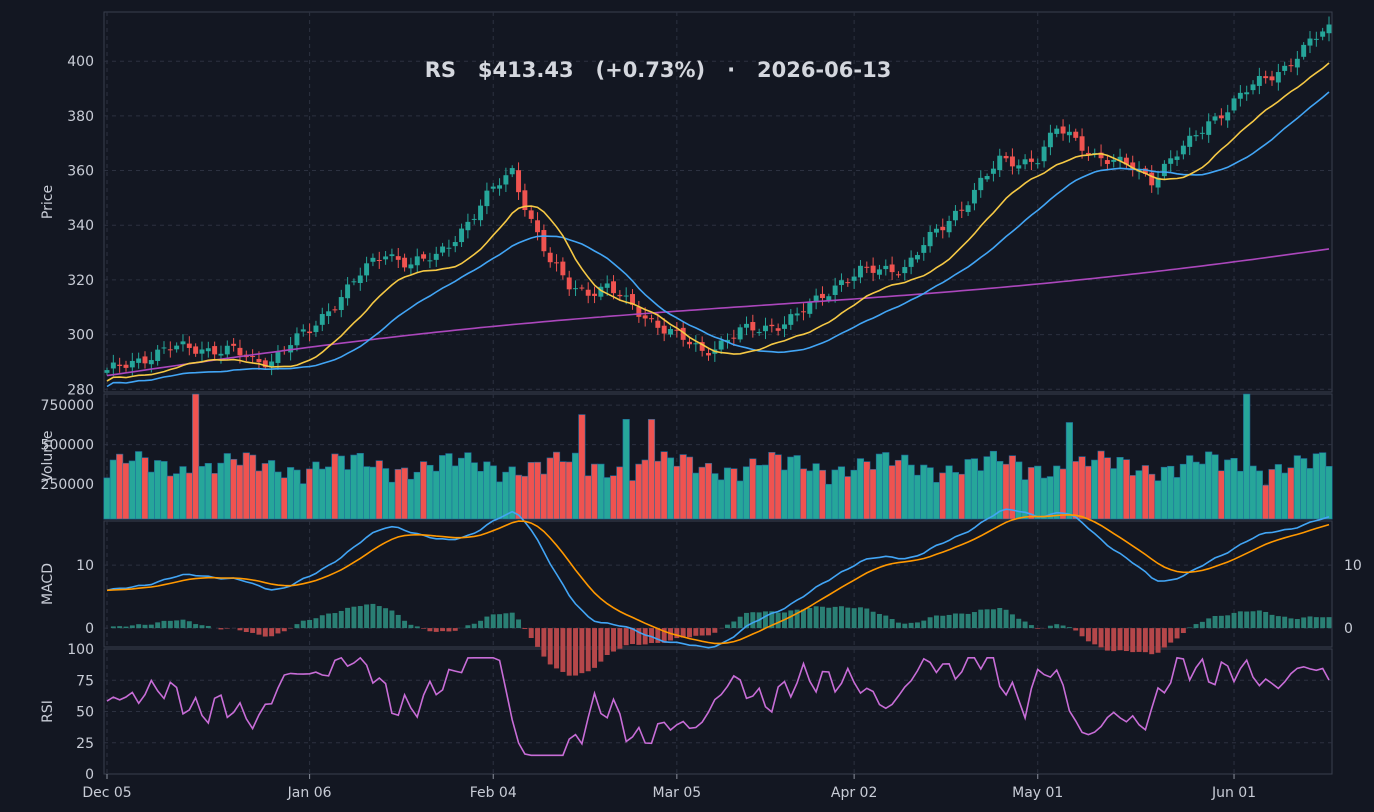 This screenshot has height=812, width=1374. Describe the element at coordinates (106, 793) in the screenshot. I see `x-tick-label: Dec 05` at that location.